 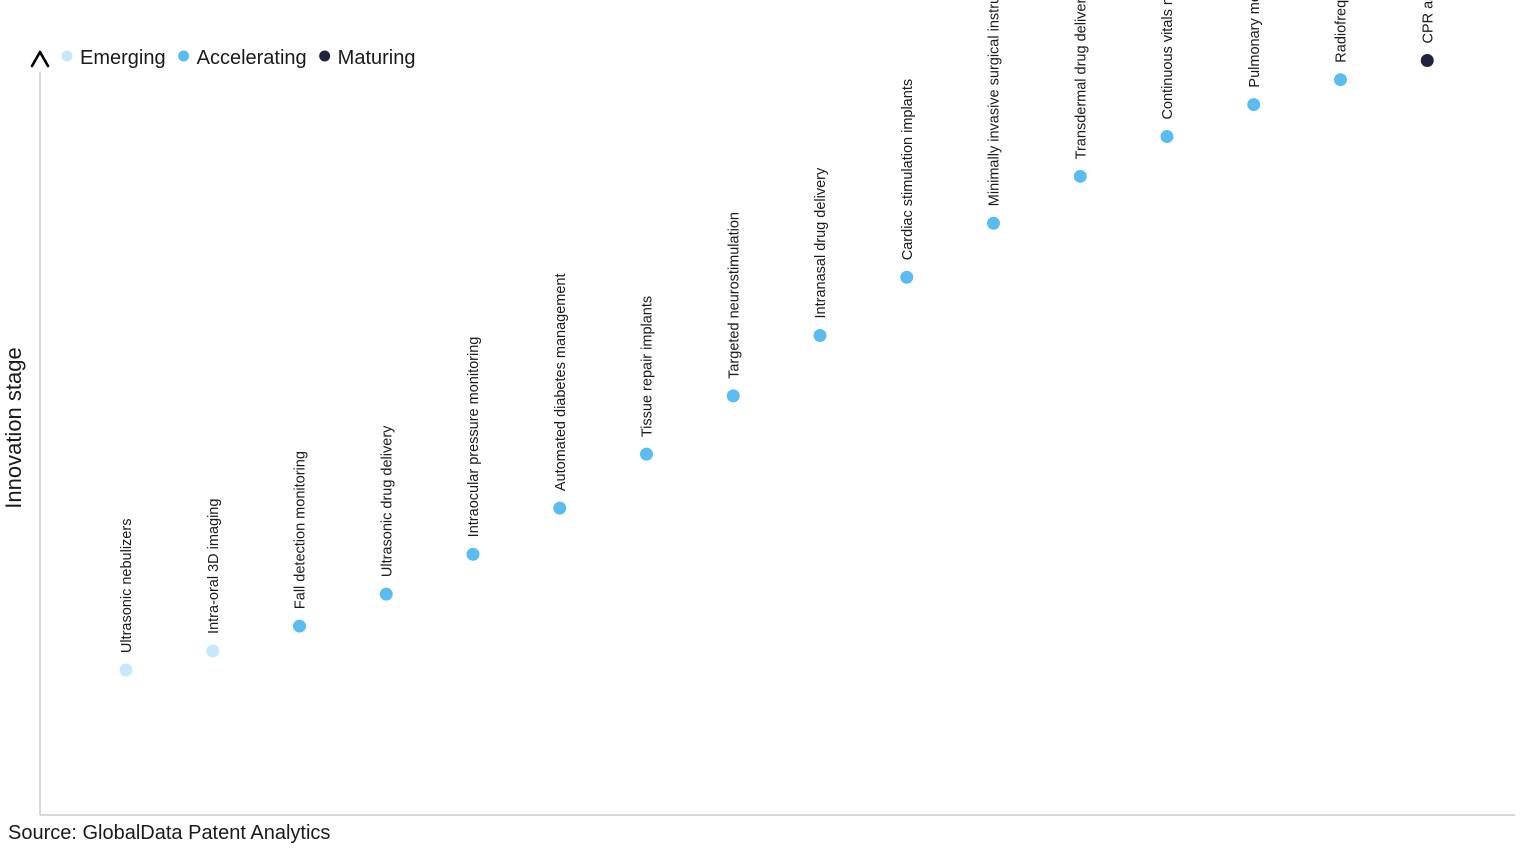 What do you see at coordinates (123, 58) in the screenshot?
I see `legend-label-emerging: Emerging` at bounding box center [123, 58].